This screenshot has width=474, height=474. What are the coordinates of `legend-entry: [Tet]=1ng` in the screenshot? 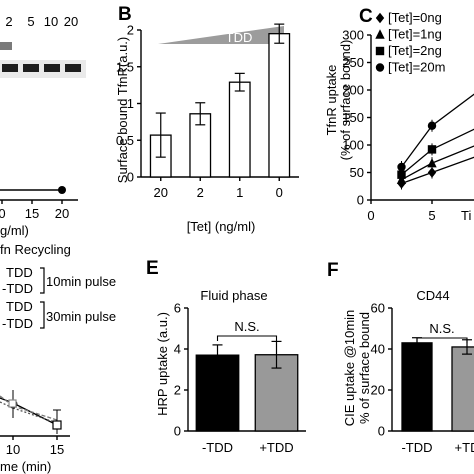 It's located at (415, 34).